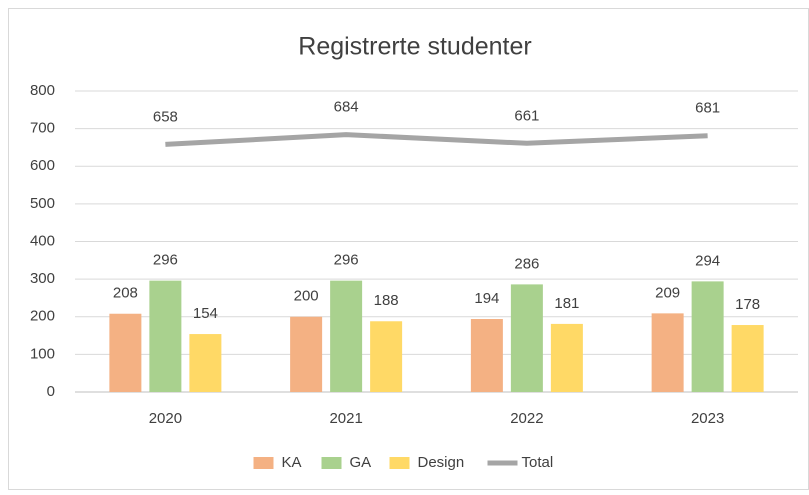 Image resolution: width=809 pixels, height=495 pixels. I want to click on data-label: 684, so click(346, 107).